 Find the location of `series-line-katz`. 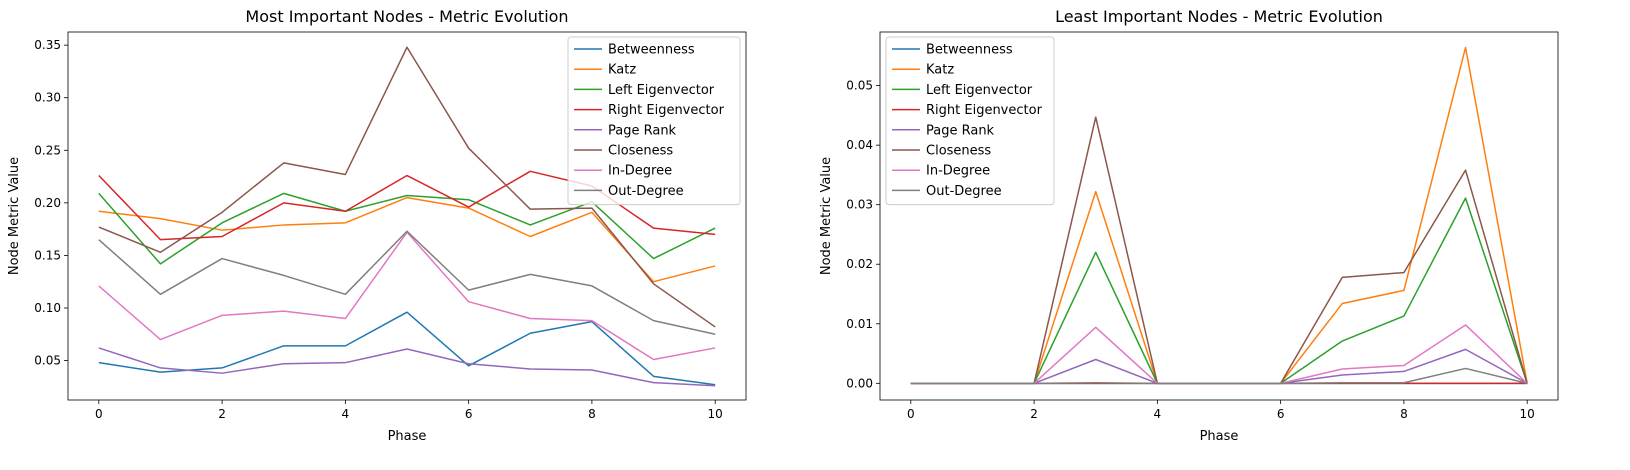

series-line-katz is located at coordinates (407, 239).